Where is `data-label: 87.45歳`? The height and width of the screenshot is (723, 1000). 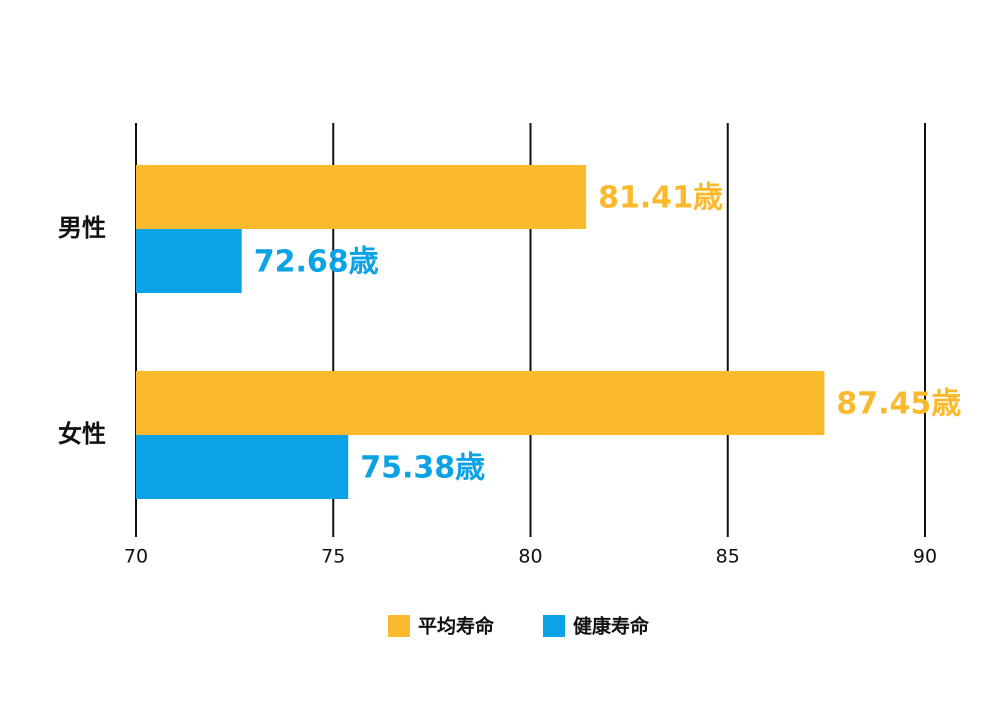 data-label: 87.45歳 is located at coordinates (898, 404).